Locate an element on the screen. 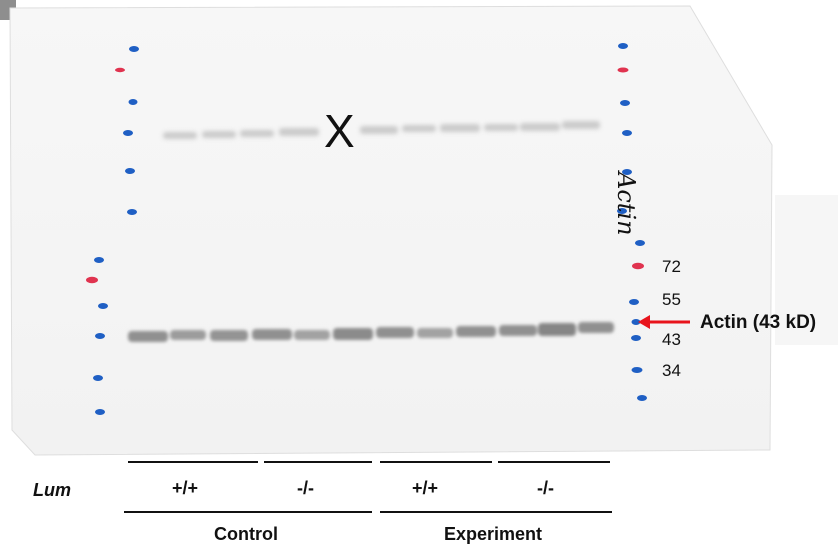 The width and height of the screenshot is (838, 551). lane-line-control-ko is located at coordinates (318, 462).